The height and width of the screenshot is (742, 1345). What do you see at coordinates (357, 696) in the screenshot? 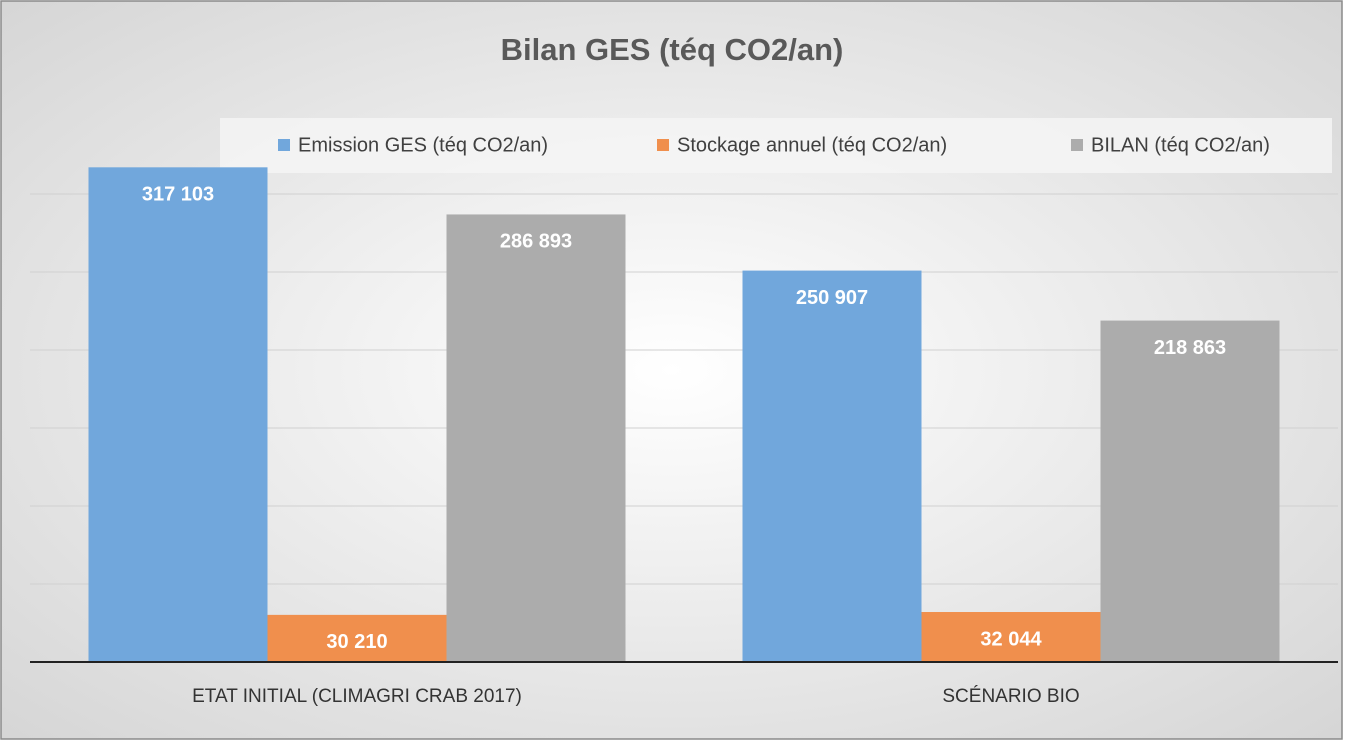
I see `x-tick-label: ETAT INITIAL (CLIMAGRI CRAB 2017)` at bounding box center [357, 696].